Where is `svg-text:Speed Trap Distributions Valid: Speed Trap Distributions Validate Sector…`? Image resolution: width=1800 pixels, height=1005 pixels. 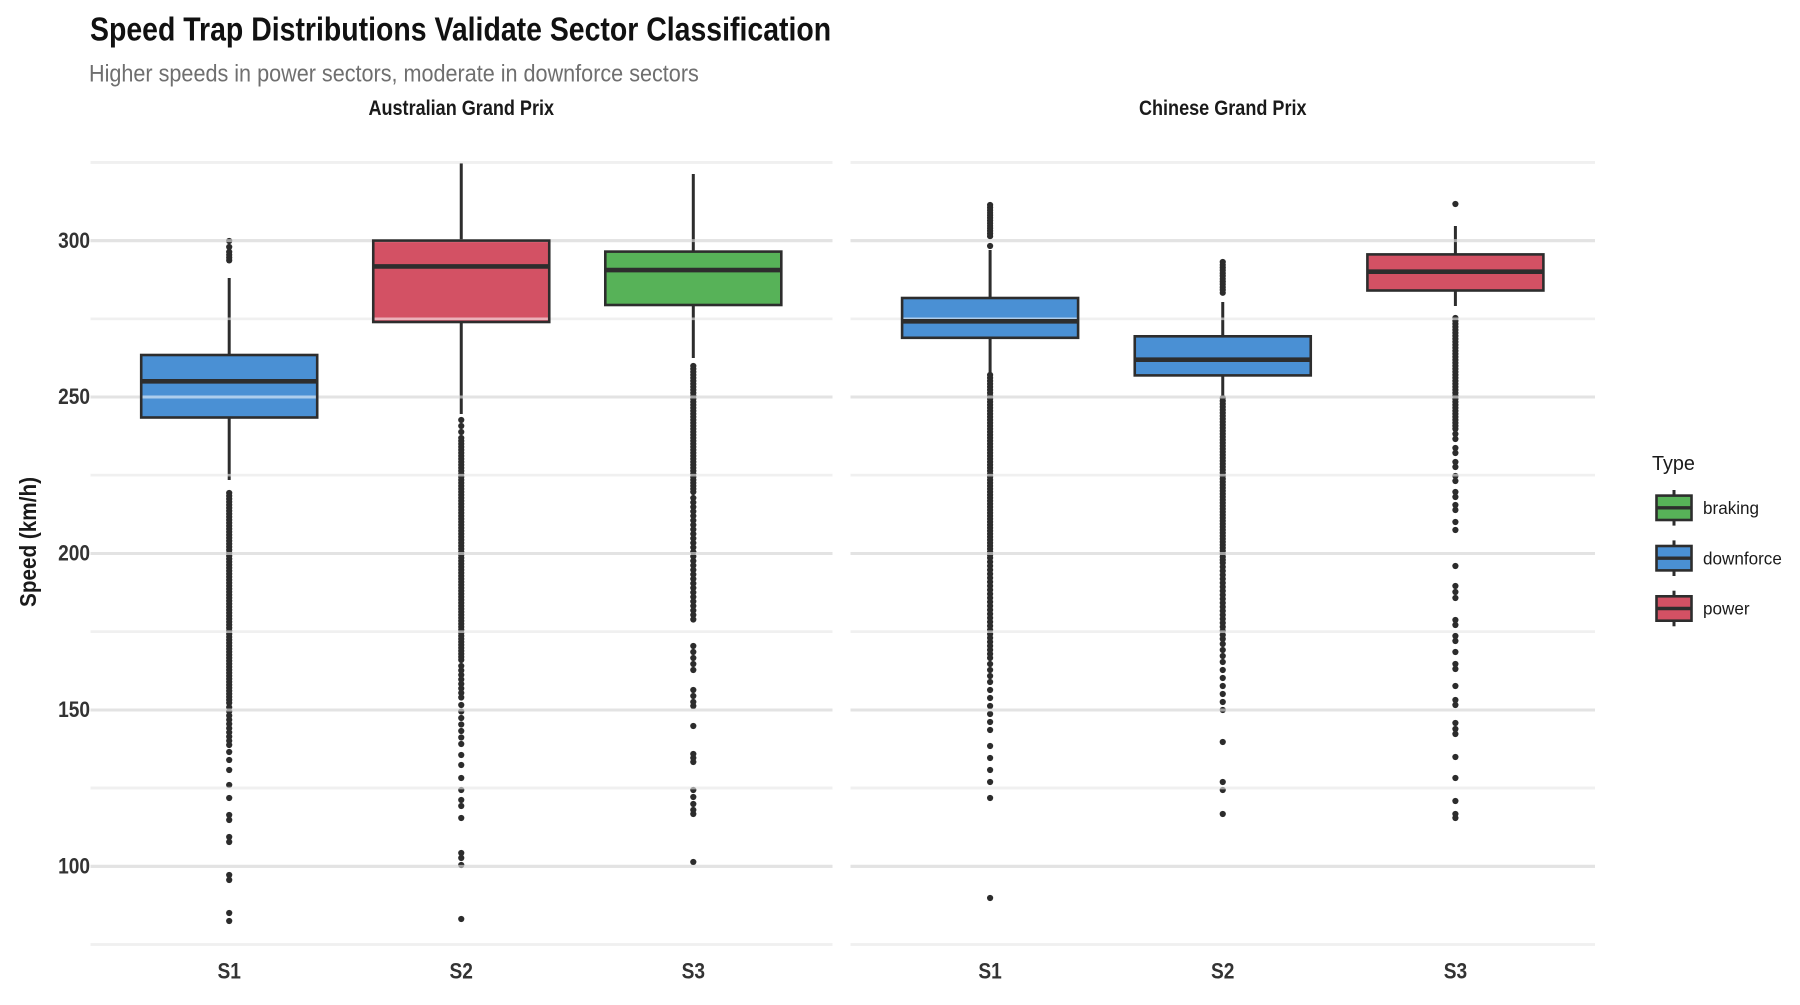 svg-text:Speed Trap Distributions Valid: Speed Trap Distributions Validate Sector… is located at coordinates (460, 29).